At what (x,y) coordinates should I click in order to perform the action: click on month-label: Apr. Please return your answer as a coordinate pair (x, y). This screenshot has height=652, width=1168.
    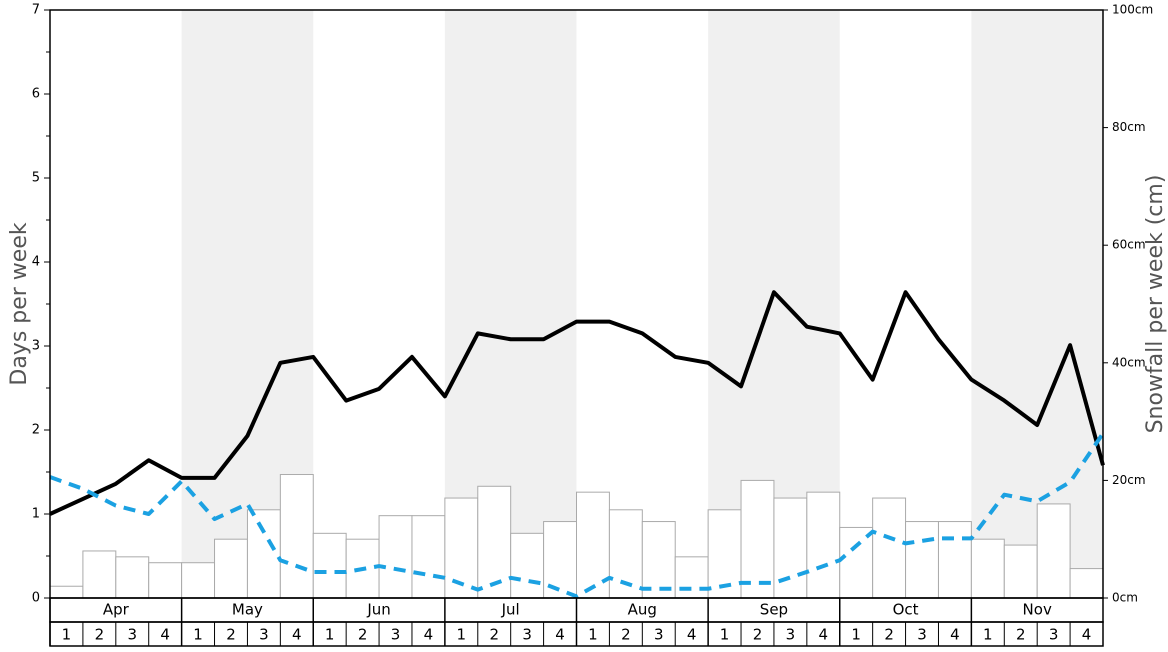
    Looking at the image, I should click on (116, 610).